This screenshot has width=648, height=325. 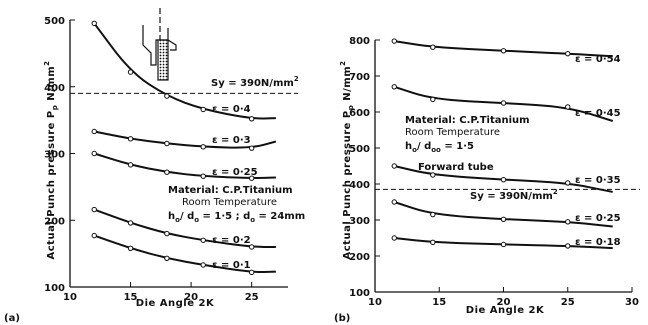 What do you see at coordinates (359, 77) in the screenshot?
I see `y-tick-label: 700` at bounding box center [359, 77].